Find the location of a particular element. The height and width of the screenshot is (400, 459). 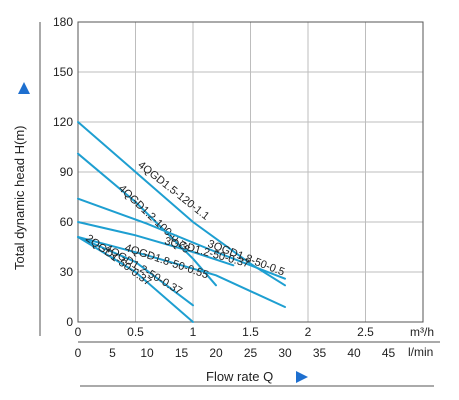

x-tick-label-m3h: 0.5 is located at coordinates (135, 332).